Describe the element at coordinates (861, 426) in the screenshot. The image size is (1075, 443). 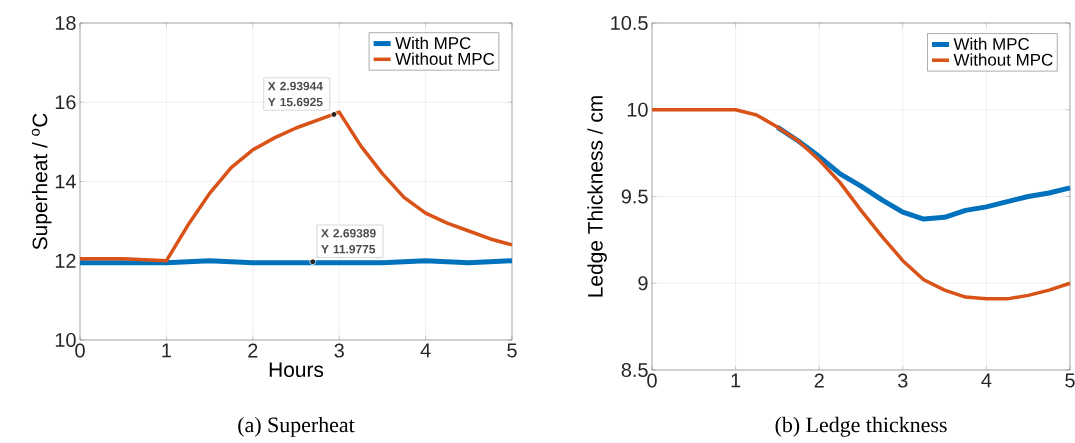
I see `text: (b) Ledge thickness` at that location.